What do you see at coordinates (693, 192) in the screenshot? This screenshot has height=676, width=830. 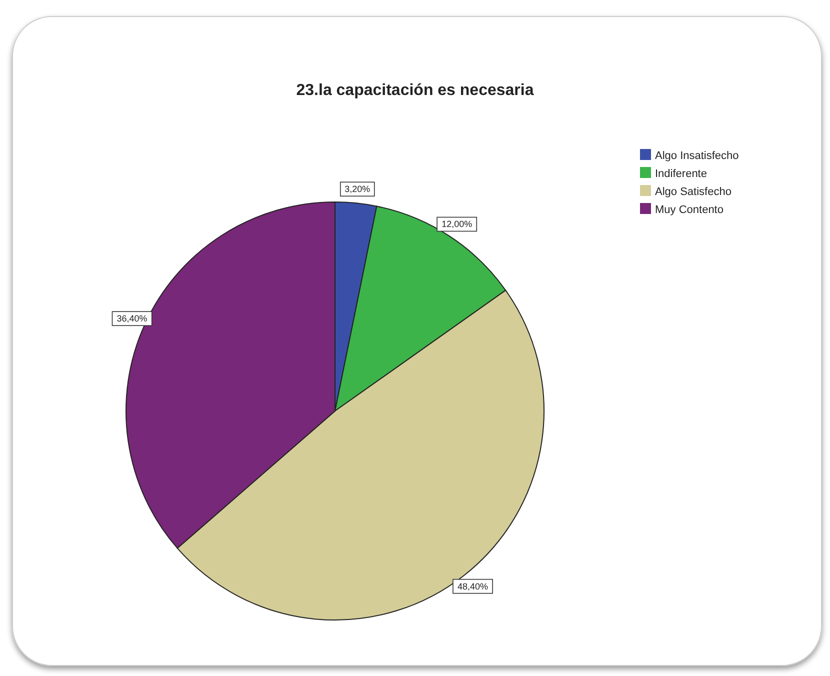 I see `legend-label: Algo Satisfecho` at bounding box center [693, 192].